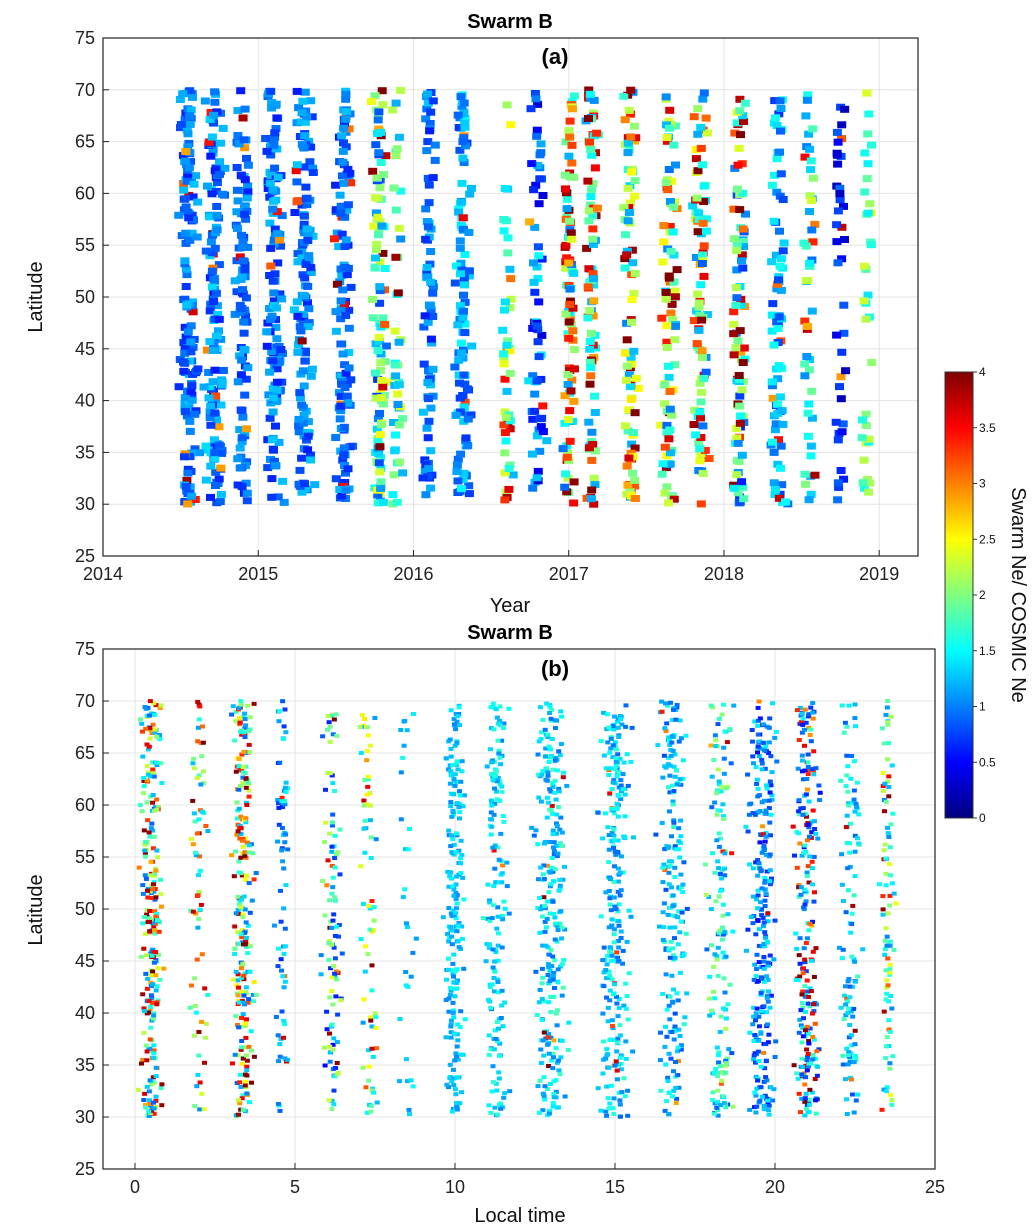 The width and height of the screenshot is (1035, 1228). Describe the element at coordinates (569, 574) in the screenshot. I see `x-tick-label: 2017` at that location.